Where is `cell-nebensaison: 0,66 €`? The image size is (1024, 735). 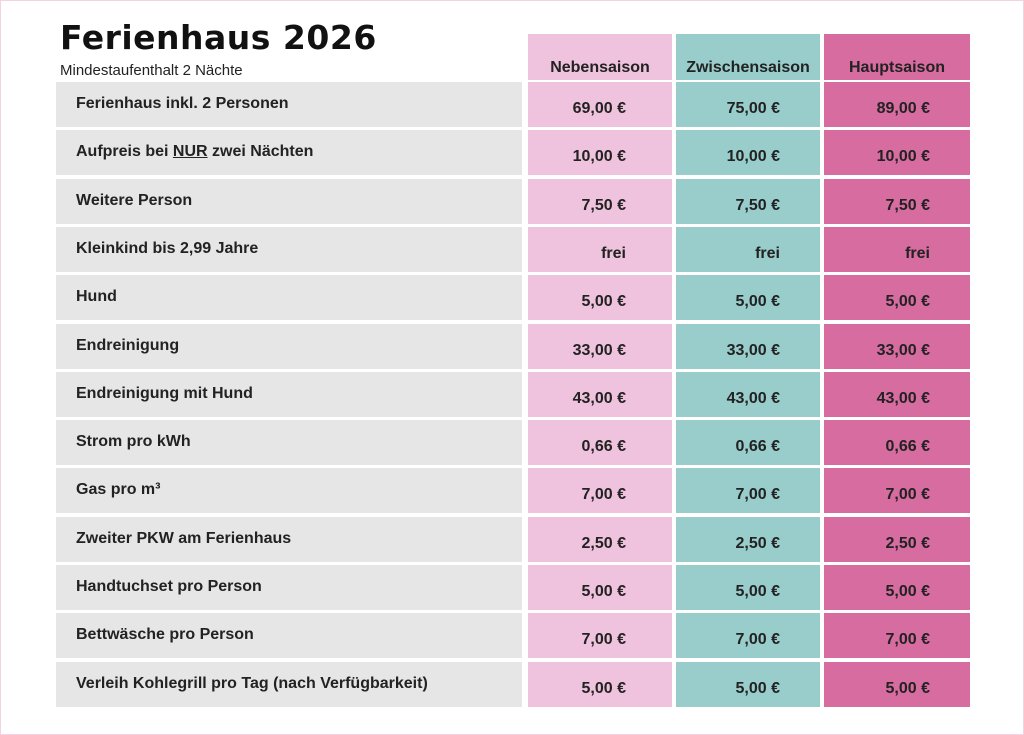 cell-nebensaison: 0,66 € is located at coordinates (600, 442).